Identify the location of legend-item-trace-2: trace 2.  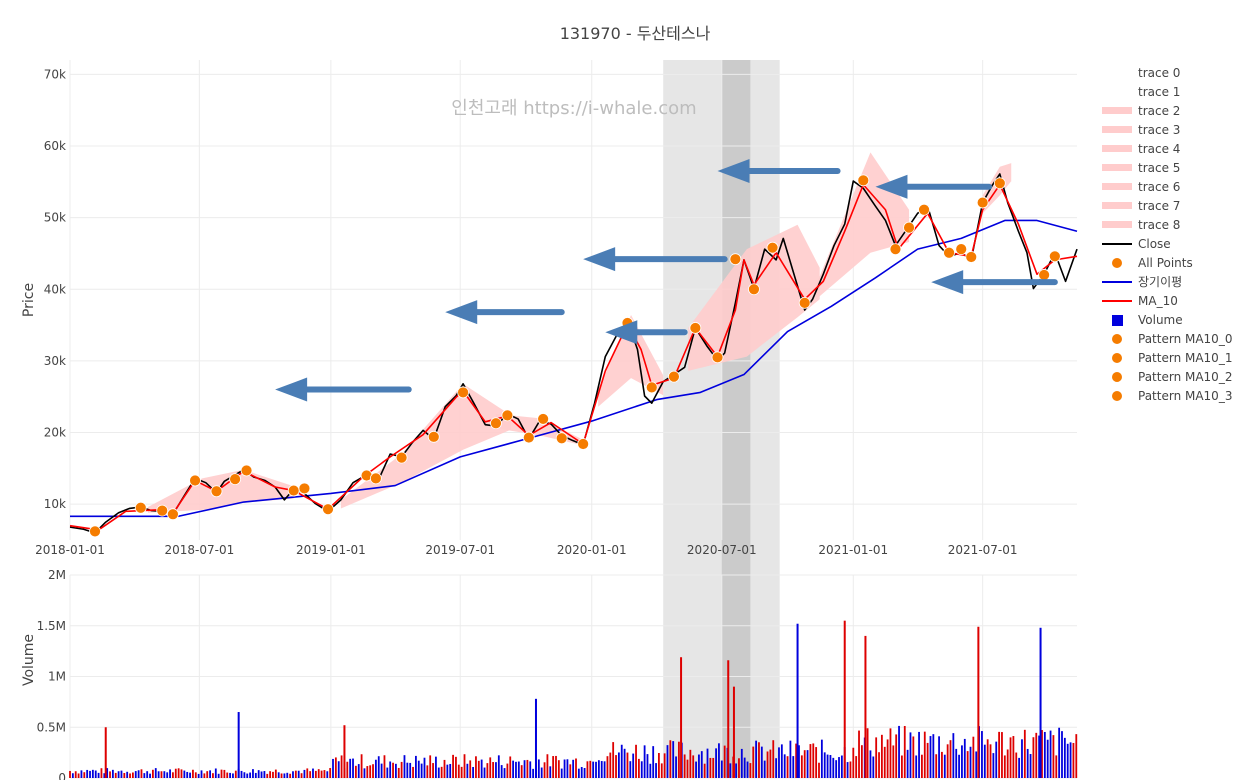
(1141, 111).